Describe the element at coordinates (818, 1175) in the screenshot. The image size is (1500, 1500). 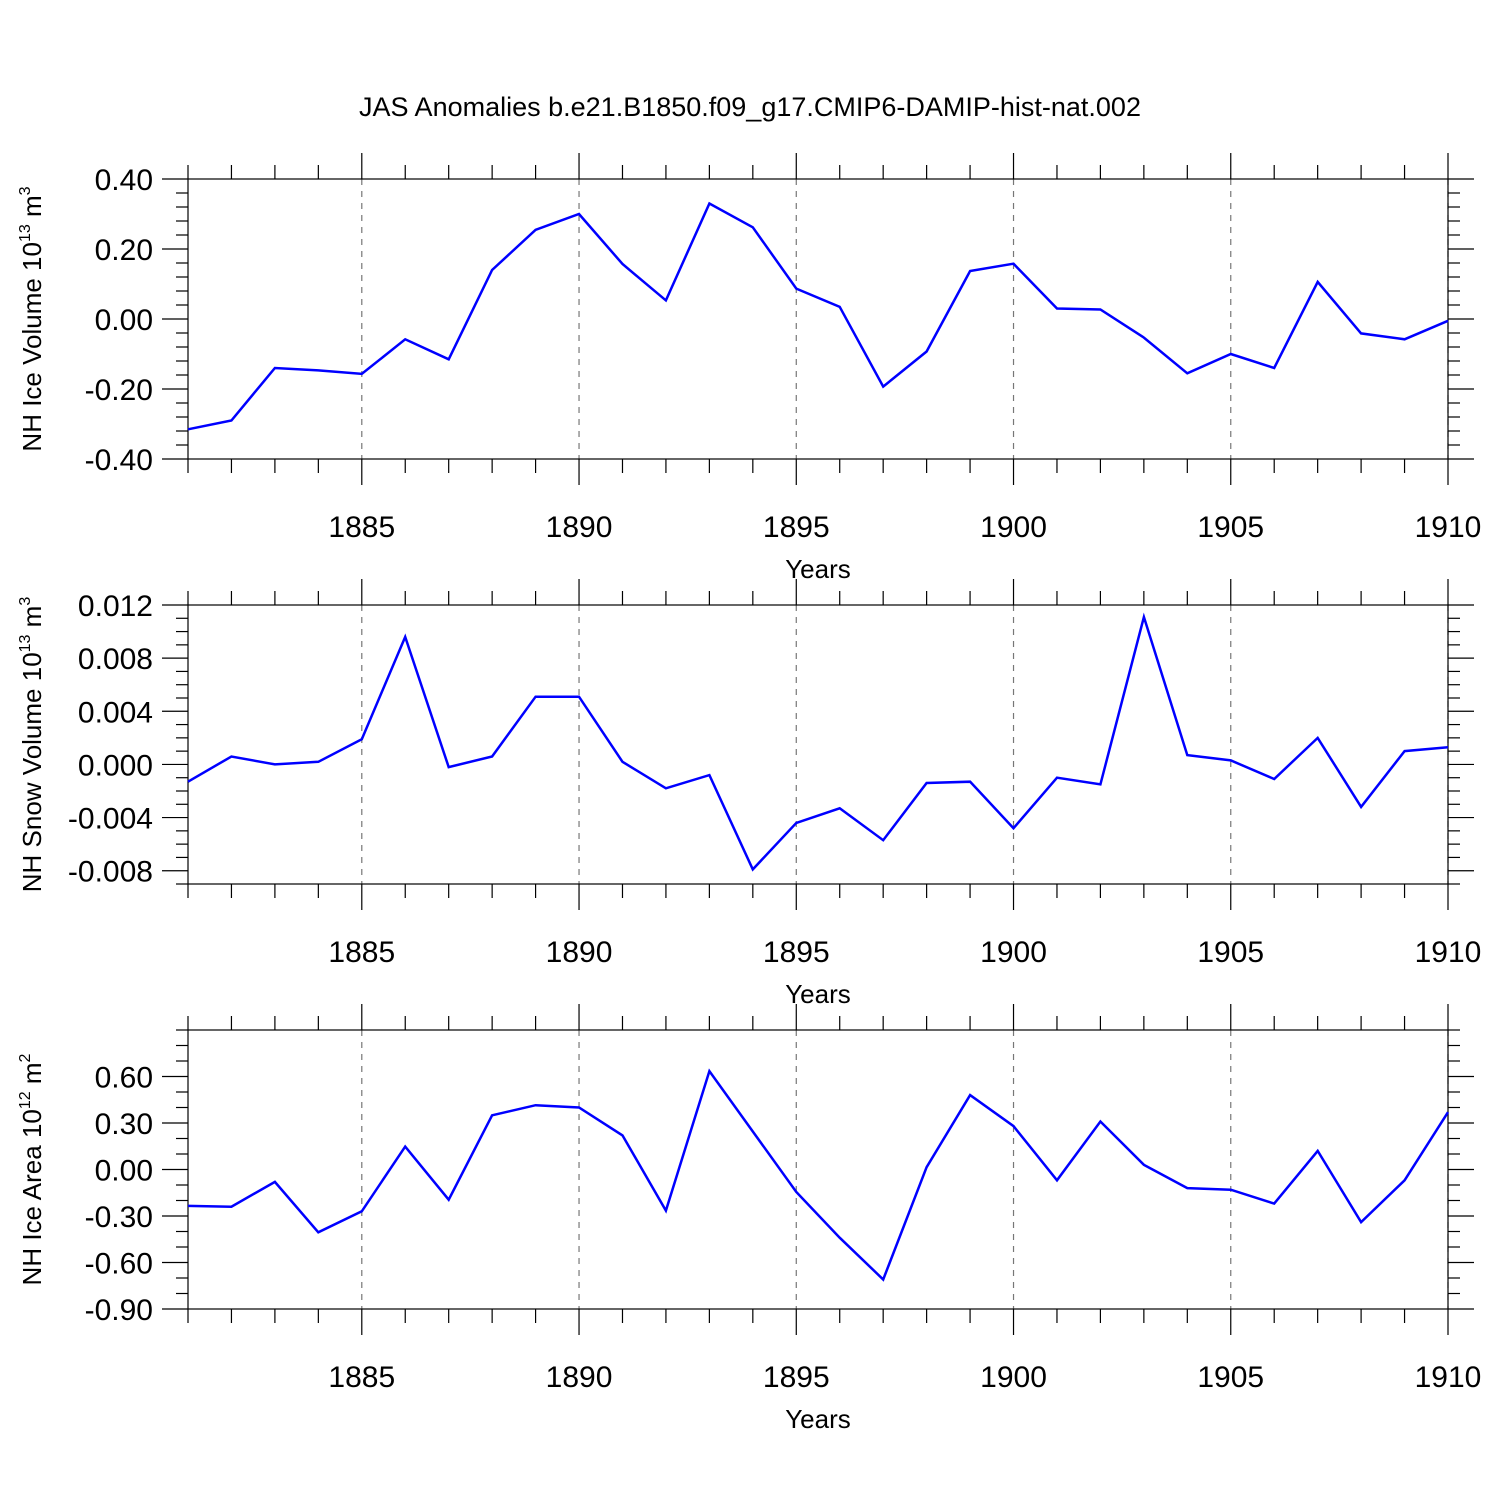
I see `series-line` at that location.